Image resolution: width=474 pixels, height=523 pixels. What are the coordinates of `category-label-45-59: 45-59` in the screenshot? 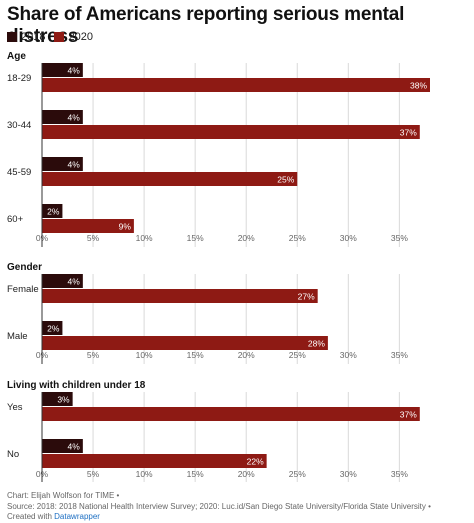 It's located at (19, 172).